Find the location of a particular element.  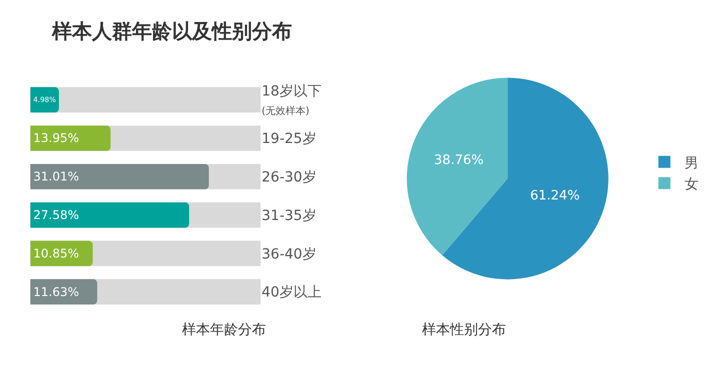

legend-label: 女 is located at coordinates (691, 184).